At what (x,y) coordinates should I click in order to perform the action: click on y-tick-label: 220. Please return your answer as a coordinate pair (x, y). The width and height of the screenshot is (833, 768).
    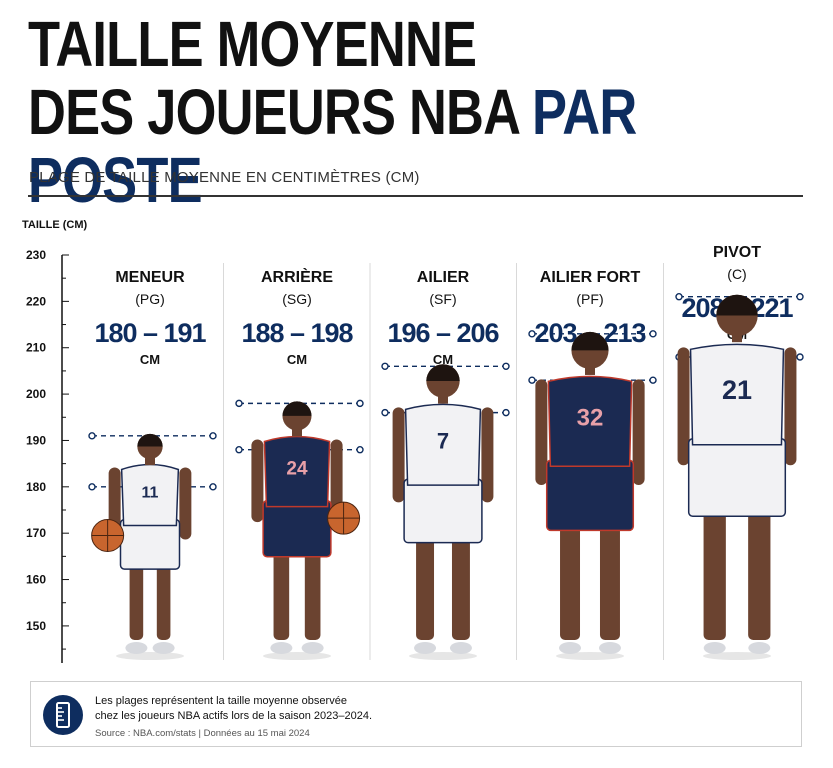
    Looking at the image, I should click on (36, 301).